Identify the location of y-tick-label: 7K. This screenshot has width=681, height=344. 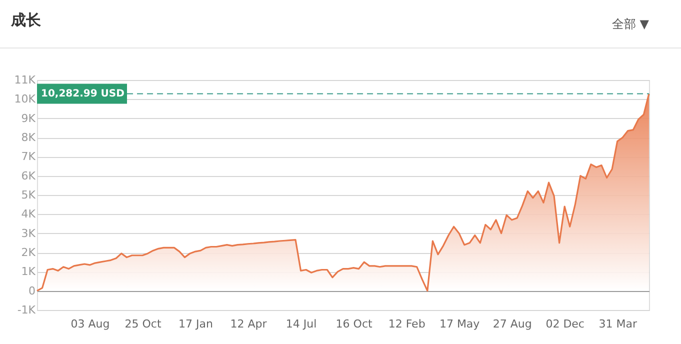
(28, 157).